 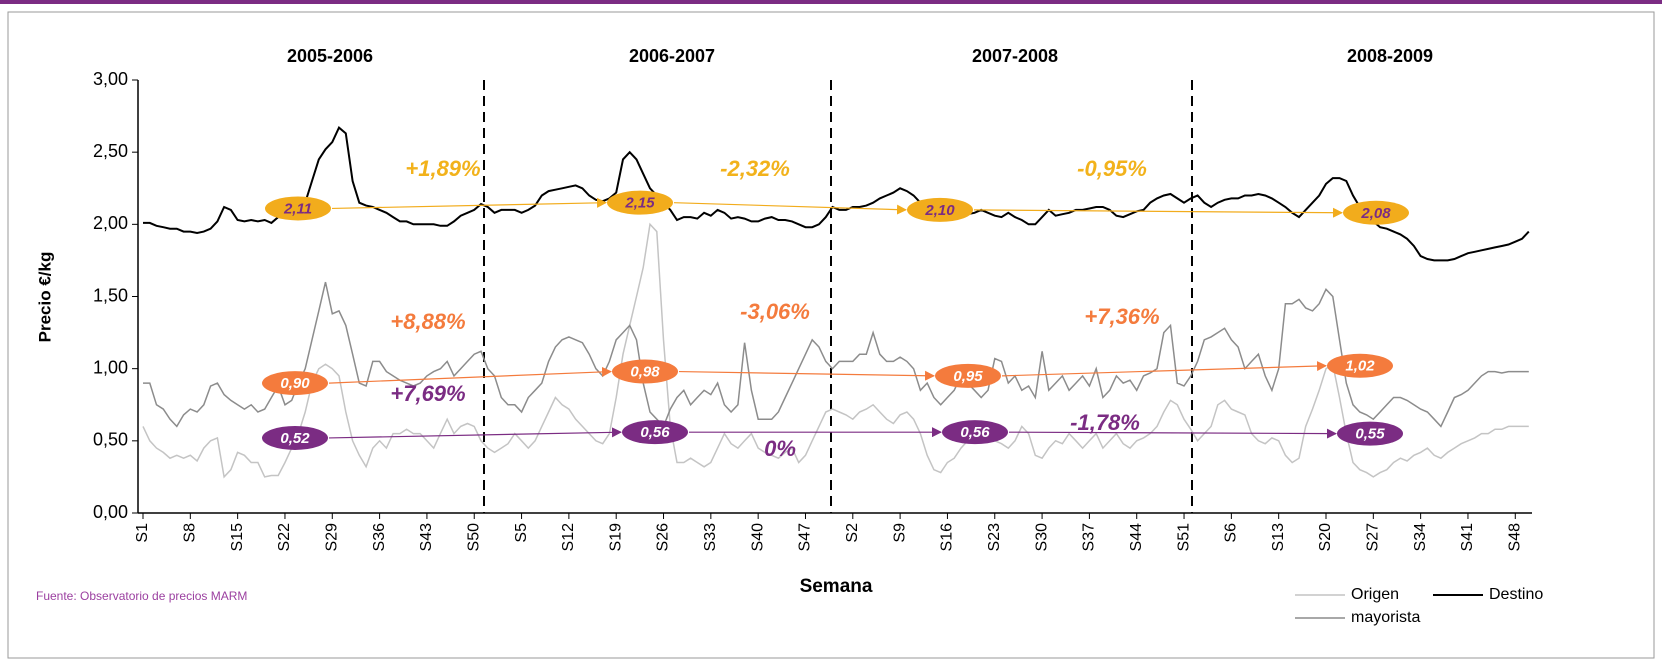 What do you see at coordinates (110, 295) in the screenshot?
I see `y-tick-label: 1,50` at bounding box center [110, 295].